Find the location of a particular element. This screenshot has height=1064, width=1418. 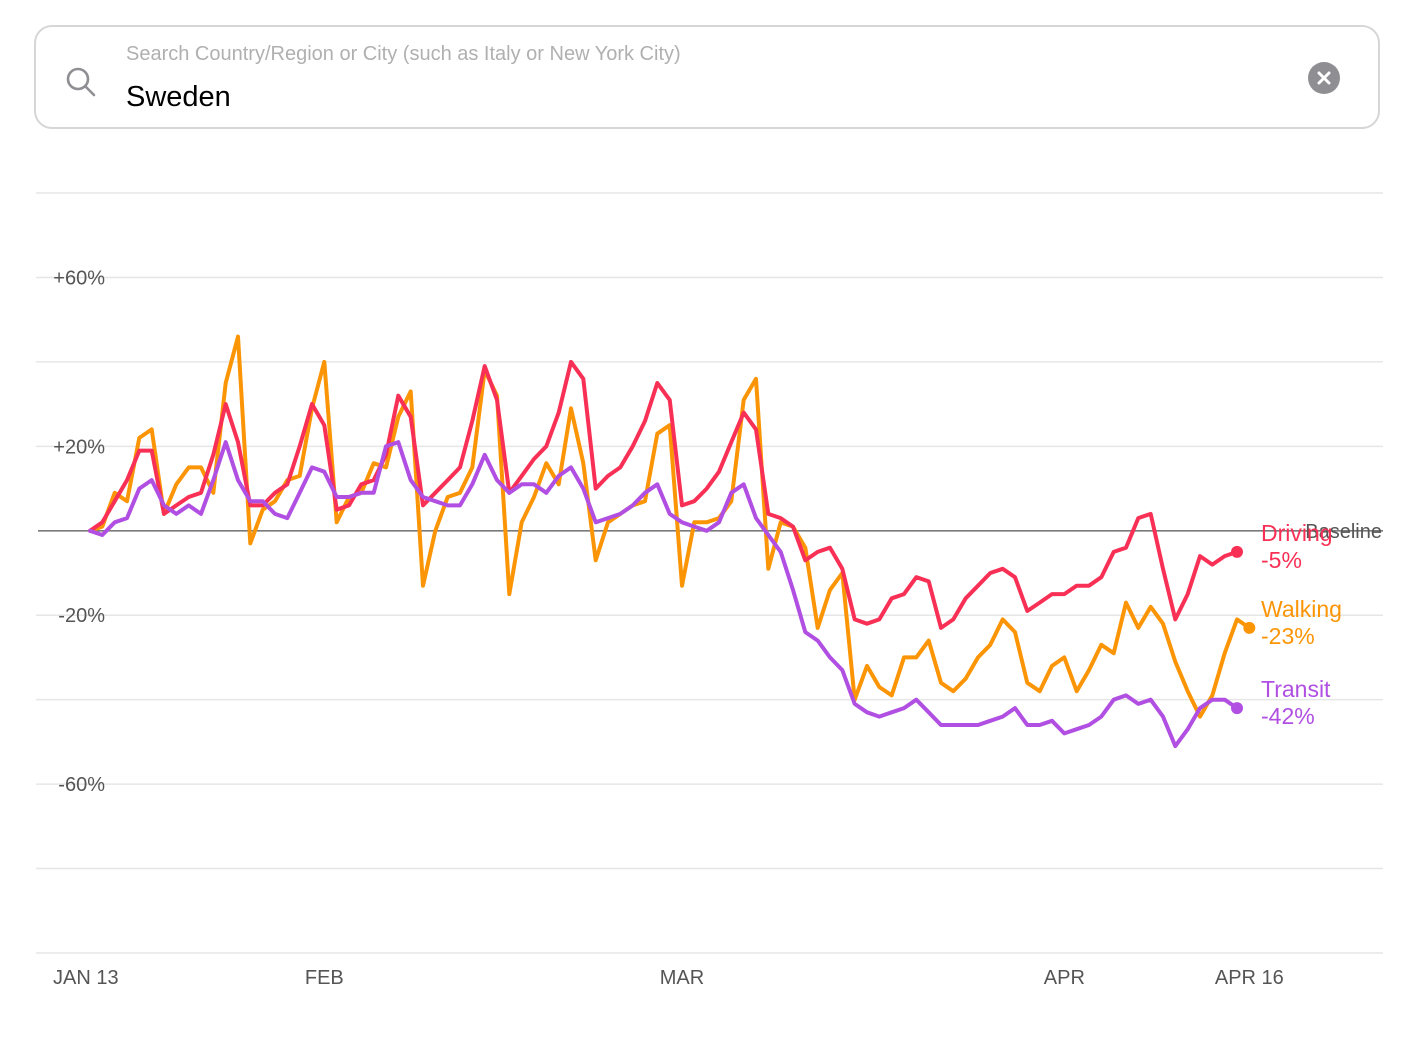

clear-icon is located at coordinates (1324, 78).